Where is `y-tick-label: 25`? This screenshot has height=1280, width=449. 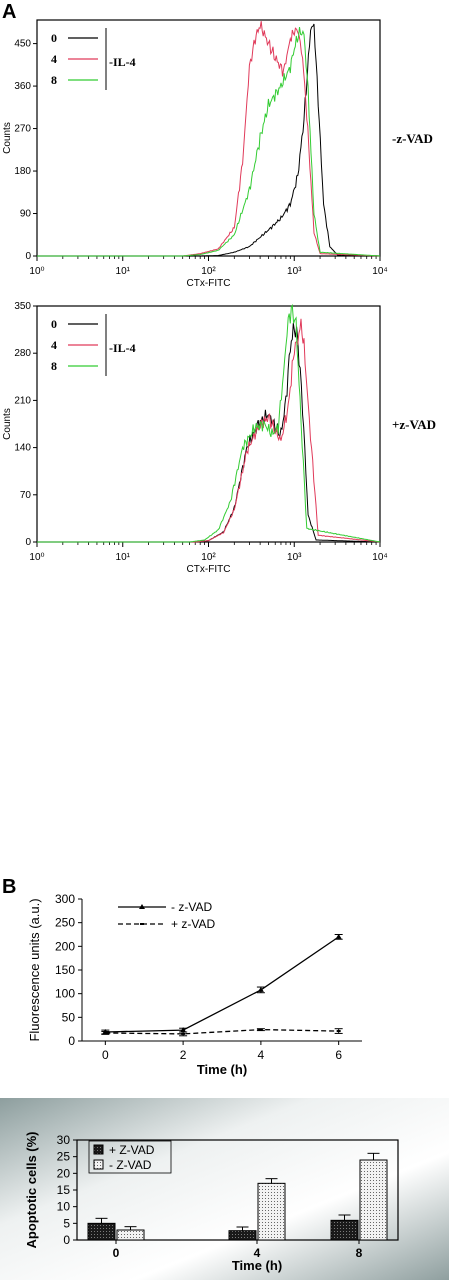
y-tick-label: 25 is located at coordinates (64, 1157).